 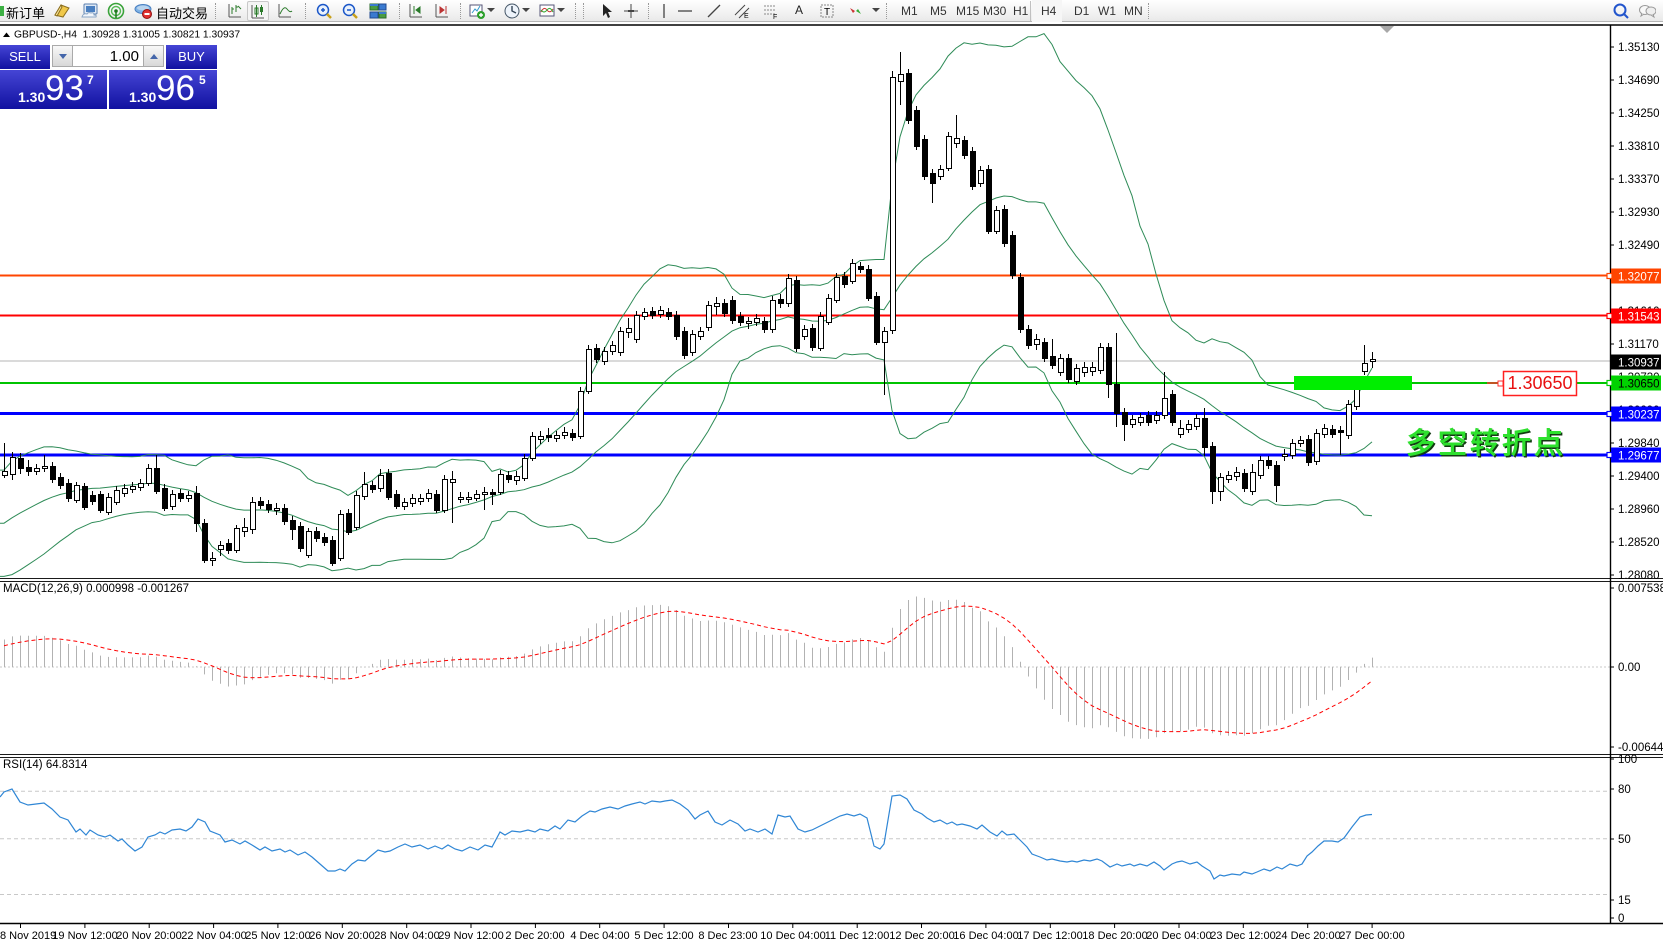 I want to click on svg-text: 1.28520, so click(x=1639, y=543).